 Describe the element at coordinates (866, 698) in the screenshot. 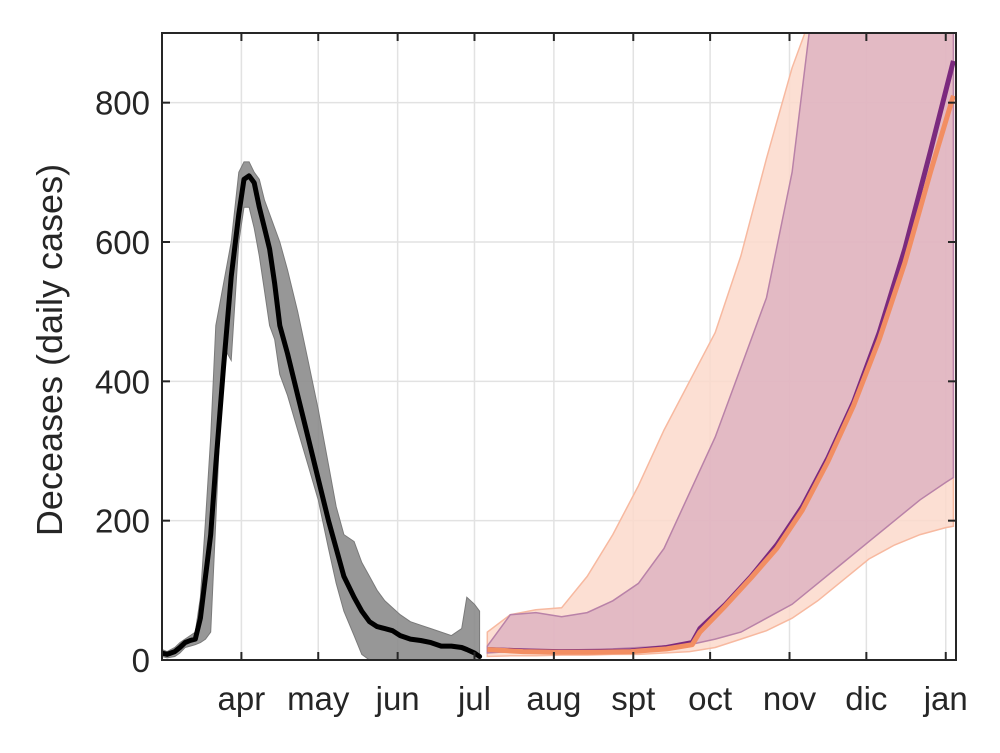

I see `x-tick-label: dic` at that location.